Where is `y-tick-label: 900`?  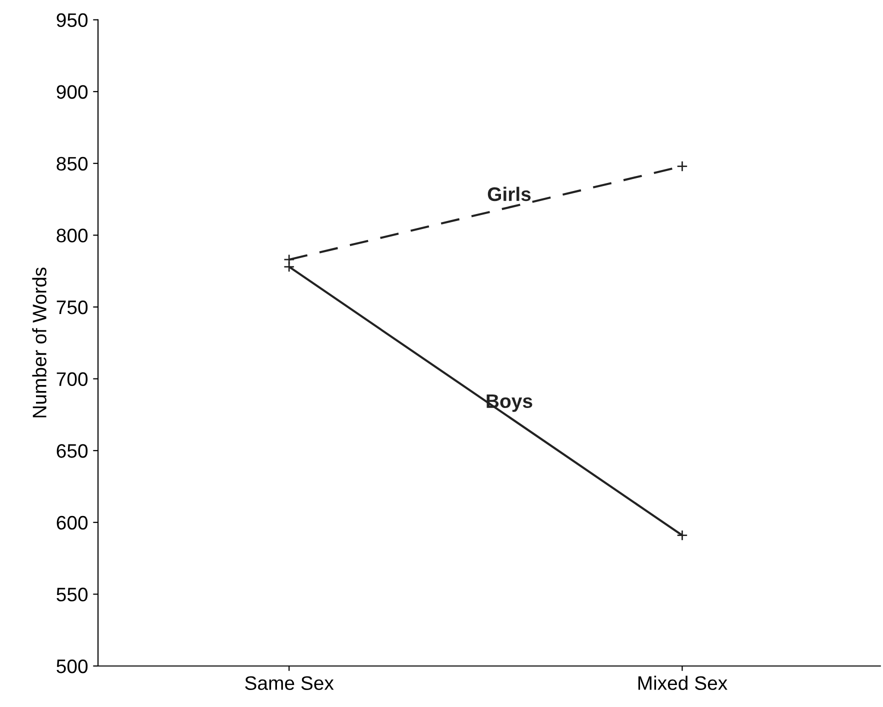
y-tick-label: 900 is located at coordinates (72, 92).